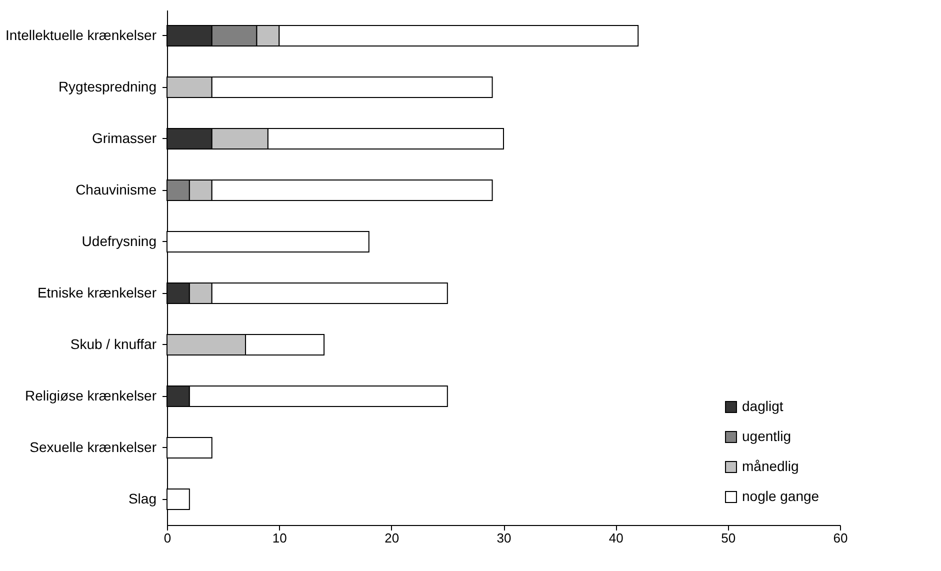 This screenshot has height=571, width=941. Describe the element at coordinates (91, 395) in the screenshot. I see `y-tick-label: Religiøse krænkelser` at that location.